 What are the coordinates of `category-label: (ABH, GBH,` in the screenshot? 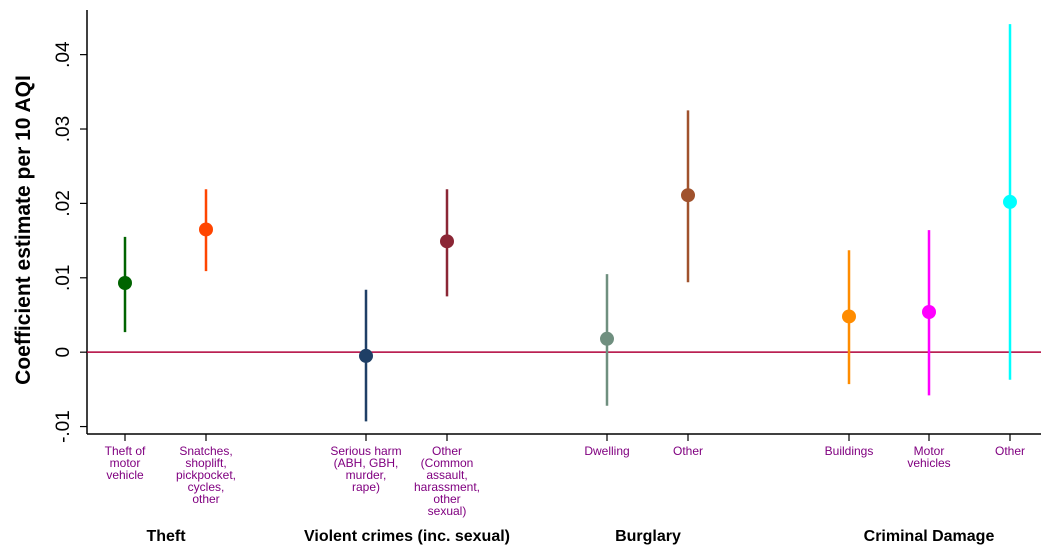 It's located at (366, 463).